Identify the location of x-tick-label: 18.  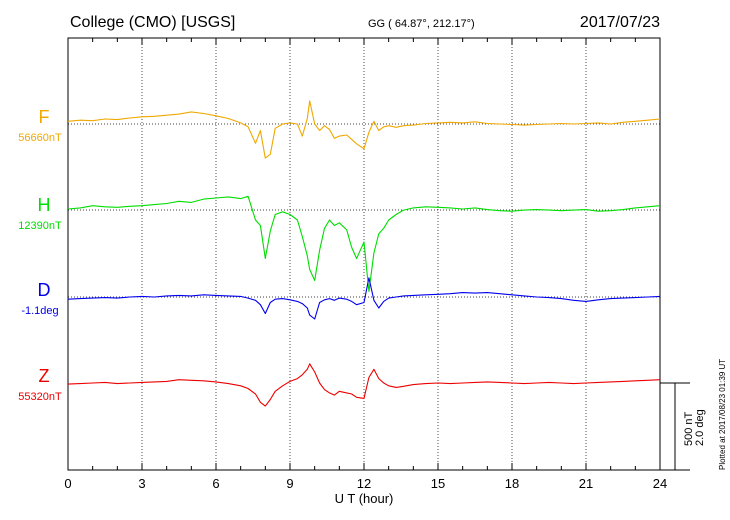
(512, 483).